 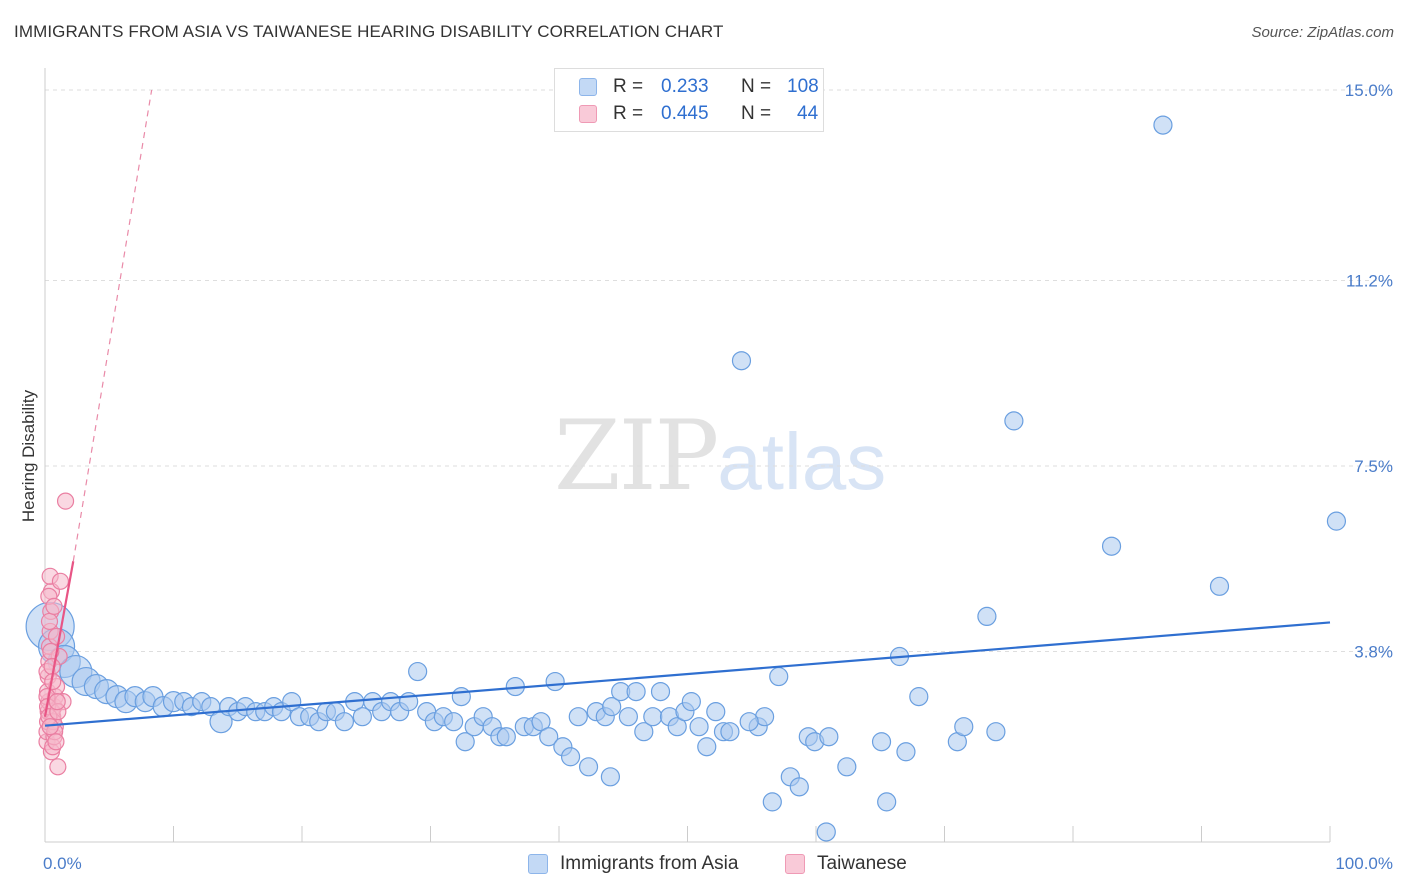 I want to click on bottom-legend-swatch-taiwanese, so click(x=795, y=864).